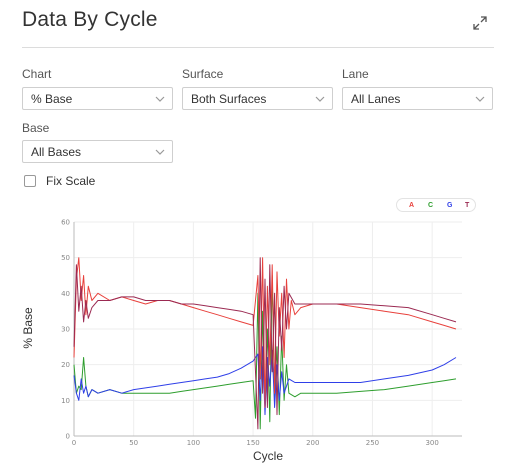 The image size is (509, 469). Describe the element at coordinates (376, 99) in the screenshot. I see `lane-select-value: All Lanes` at that location.